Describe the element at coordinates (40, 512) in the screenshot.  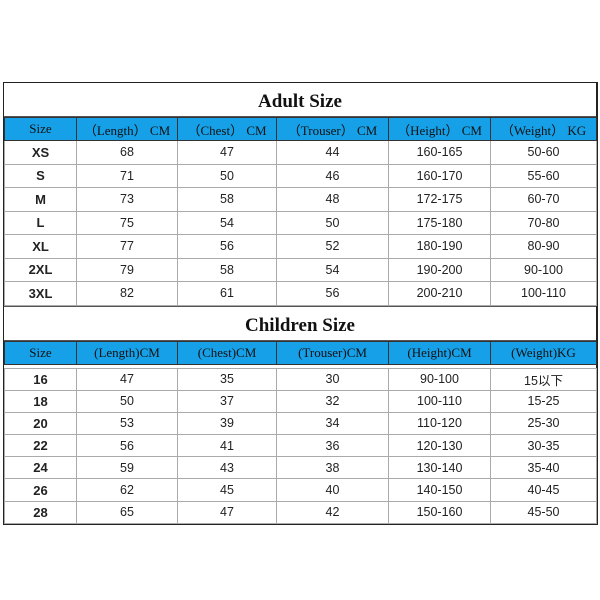
I see `size-cell: 28` at that location.